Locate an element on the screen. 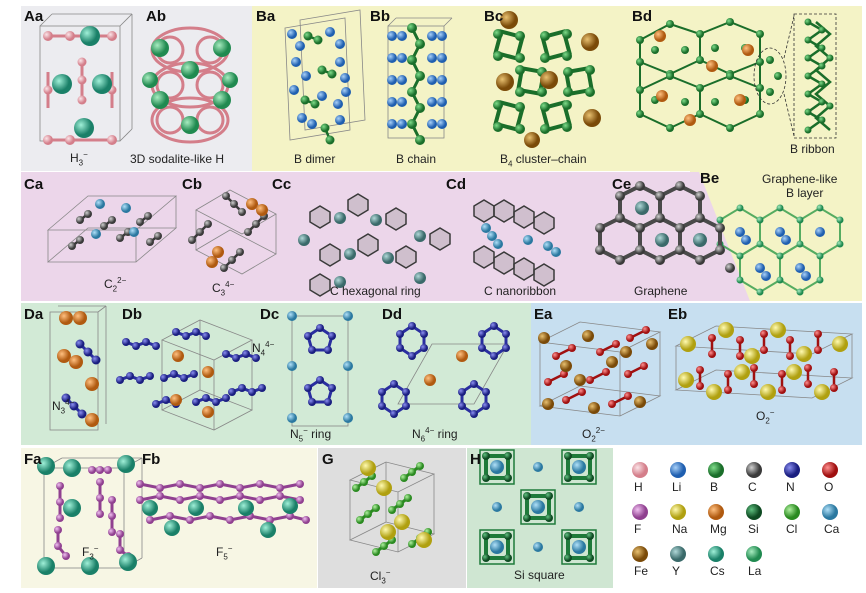 Image resolution: width=866 pixels, height=593 pixels. legend-label-cs: Cs is located at coordinates (717, 571).